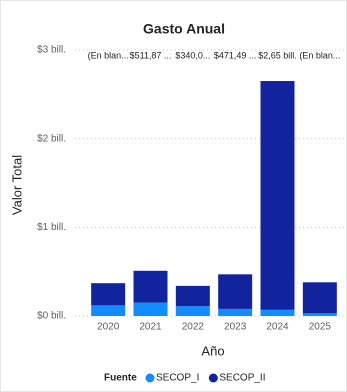  Describe the element at coordinates (16, 185) in the screenshot. I see `y-axis-title: Valor Total` at that location.